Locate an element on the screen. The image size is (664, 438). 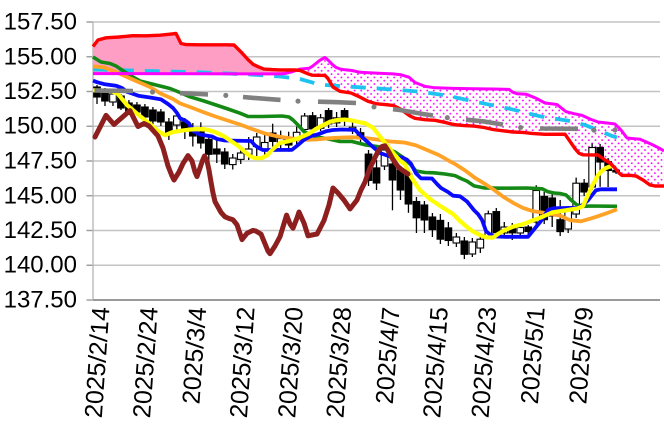
svg-text: 152.50 is located at coordinates (40, 91).